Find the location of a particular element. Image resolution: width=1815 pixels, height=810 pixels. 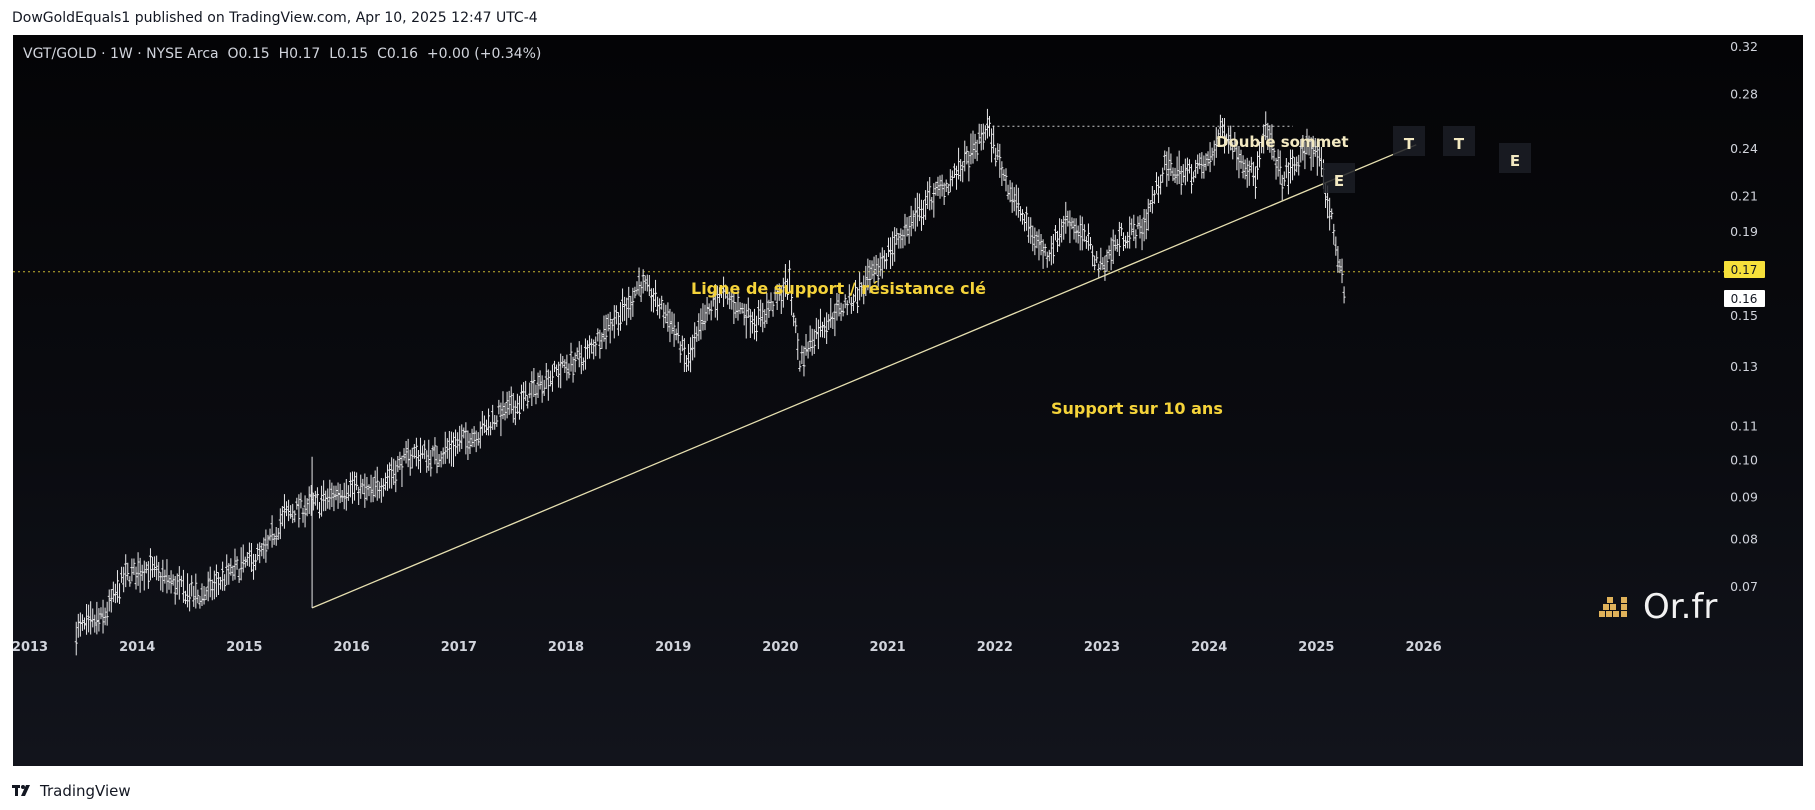

footer-brand: TradingView is located at coordinates (85, 791).